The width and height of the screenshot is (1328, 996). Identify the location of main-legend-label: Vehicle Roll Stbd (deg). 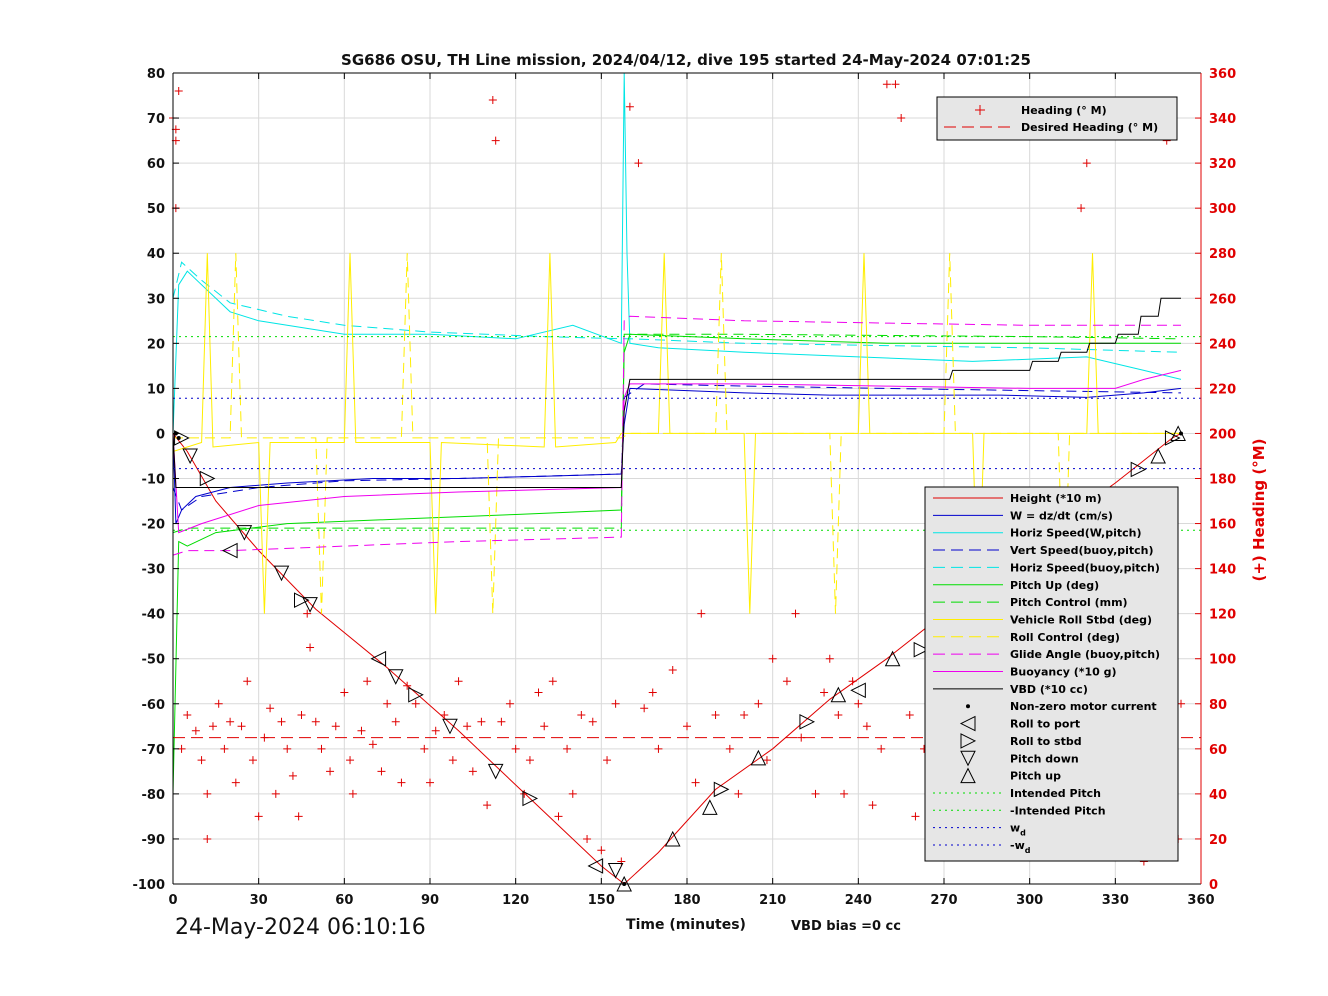
(1081, 619).